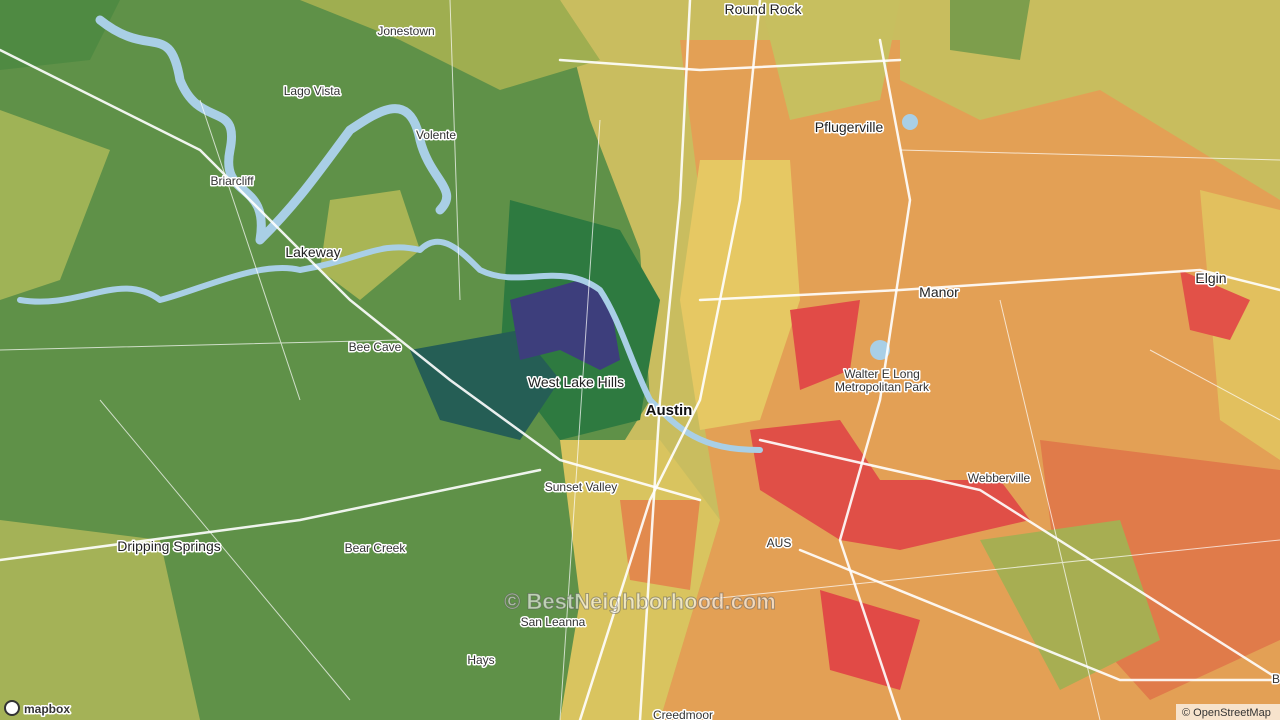 This screenshot has height=720, width=1280. What do you see at coordinates (576, 382) in the screenshot?
I see `place-label: West Lake Hills` at bounding box center [576, 382].